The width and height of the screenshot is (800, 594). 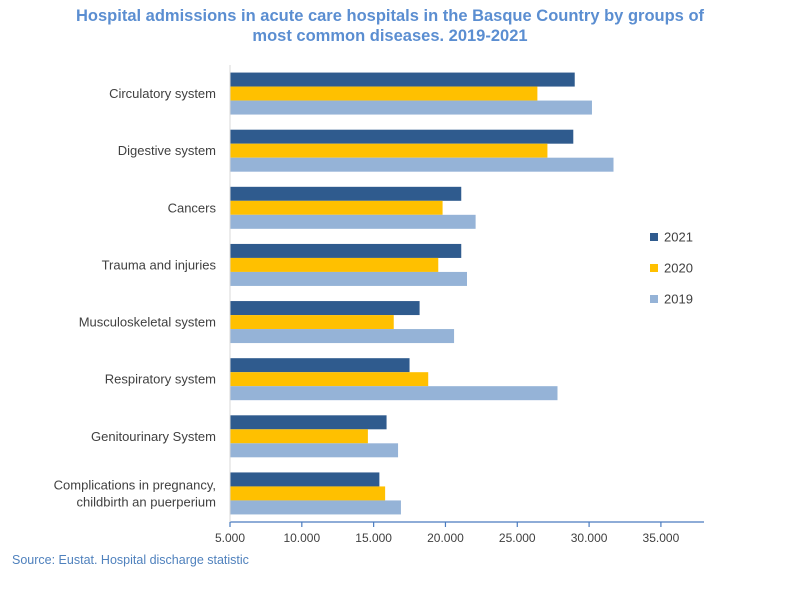 I want to click on x-tick-label-3: 20.000, so click(x=445, y=538).